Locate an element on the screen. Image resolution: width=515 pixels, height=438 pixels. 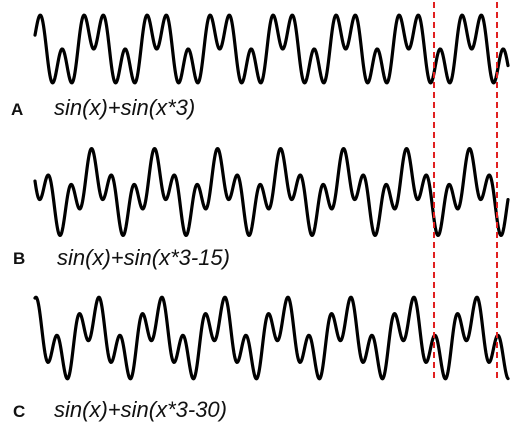
panel-b-formula: sin(x)+sin(x*3-15) is located at coordinates (143, 257).